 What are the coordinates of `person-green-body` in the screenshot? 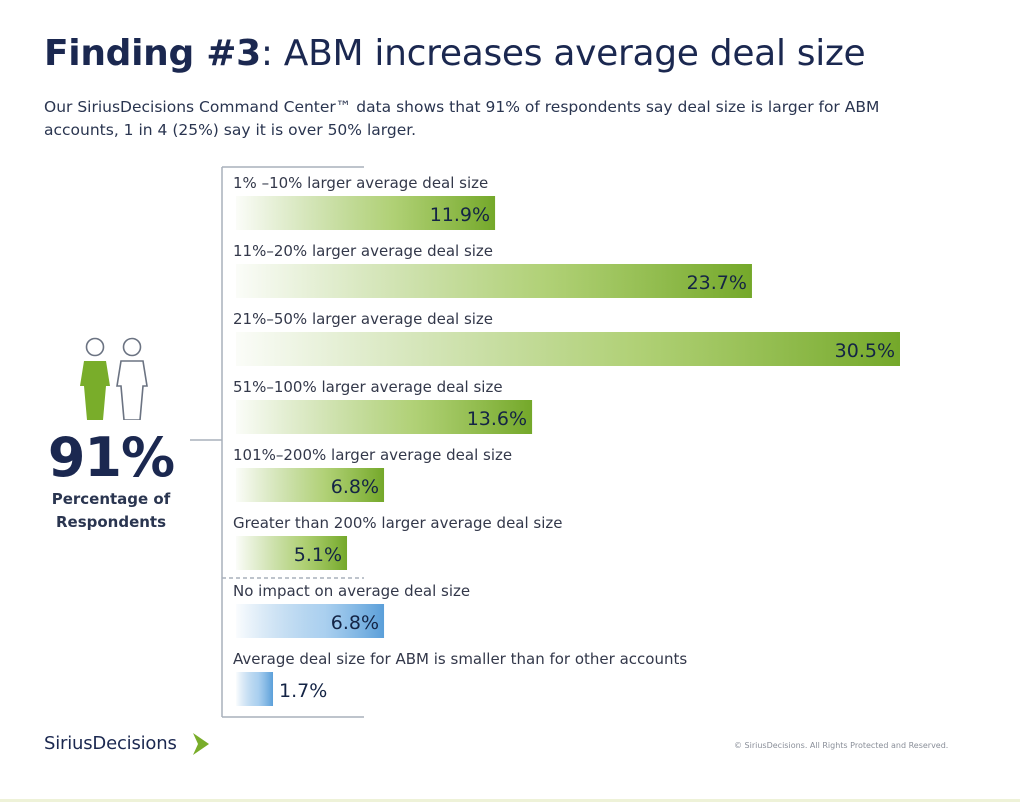 It's located at (95, 390).